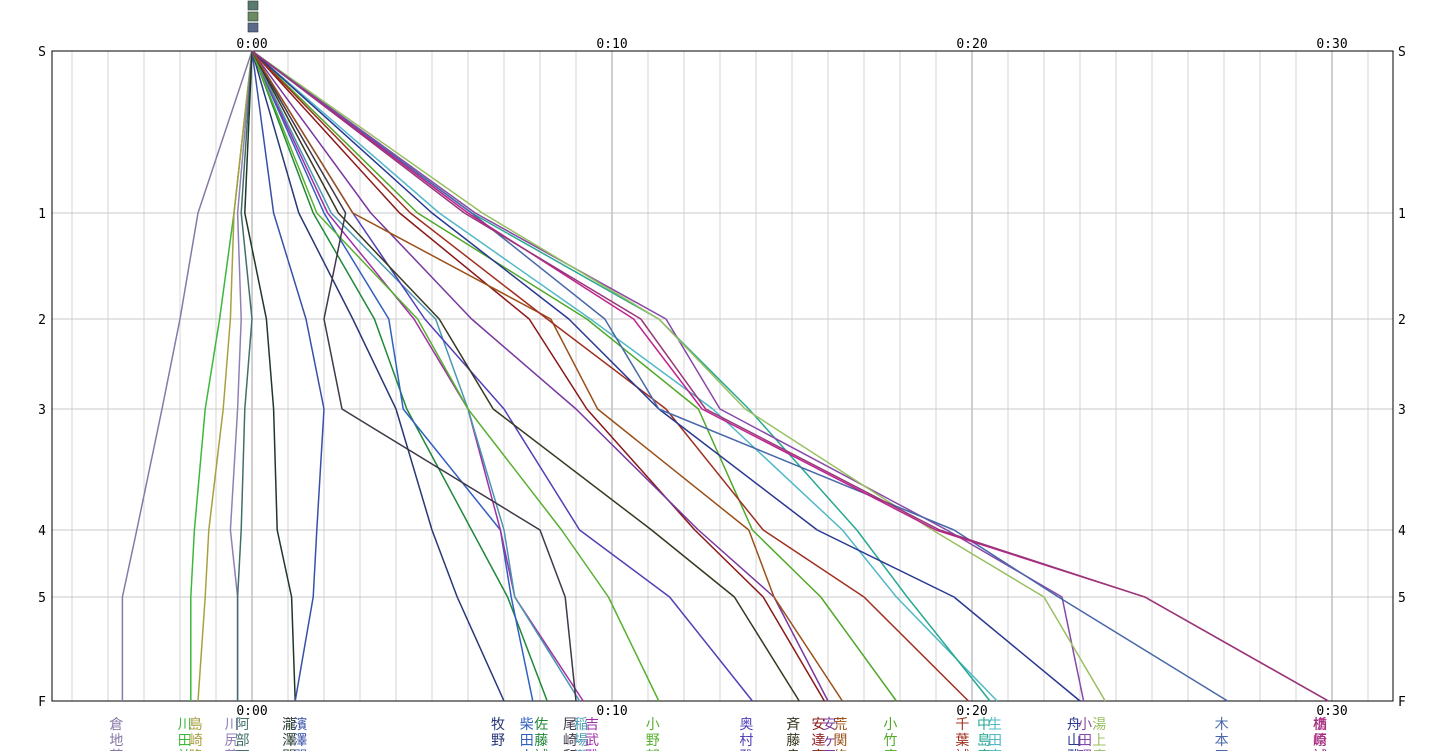  What do you see at coordinates (791, 711) in the screenshot?
I see `x-tick-labels-bottom: 0:00 0:10 0:20 0:30` at bounding box center [791, 711].